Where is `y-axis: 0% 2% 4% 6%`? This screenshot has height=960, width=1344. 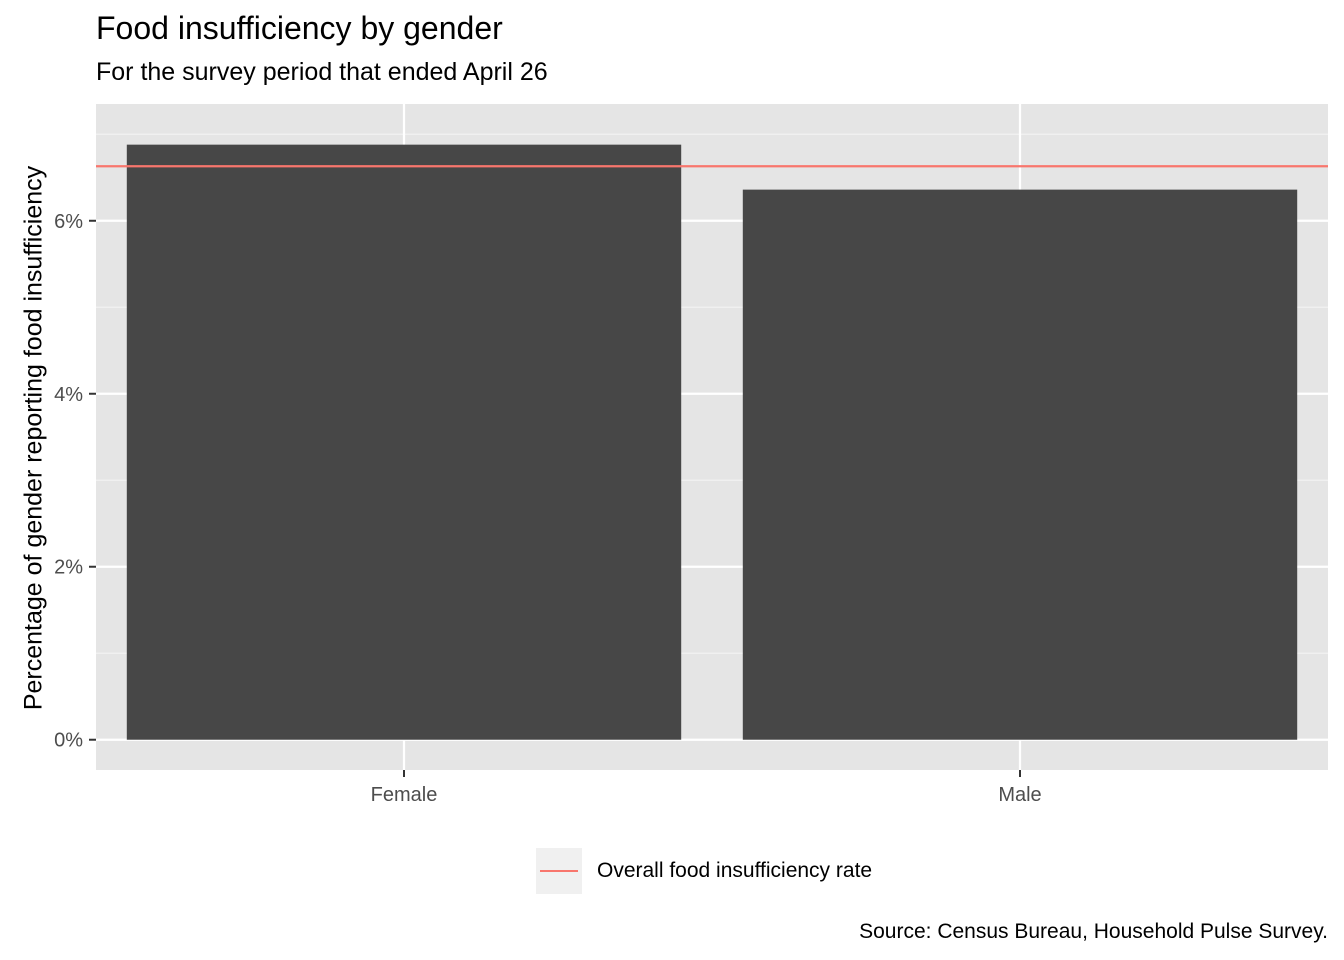 y-axis: 0% 2% 4% 6% is located at coordinates (75, 481).